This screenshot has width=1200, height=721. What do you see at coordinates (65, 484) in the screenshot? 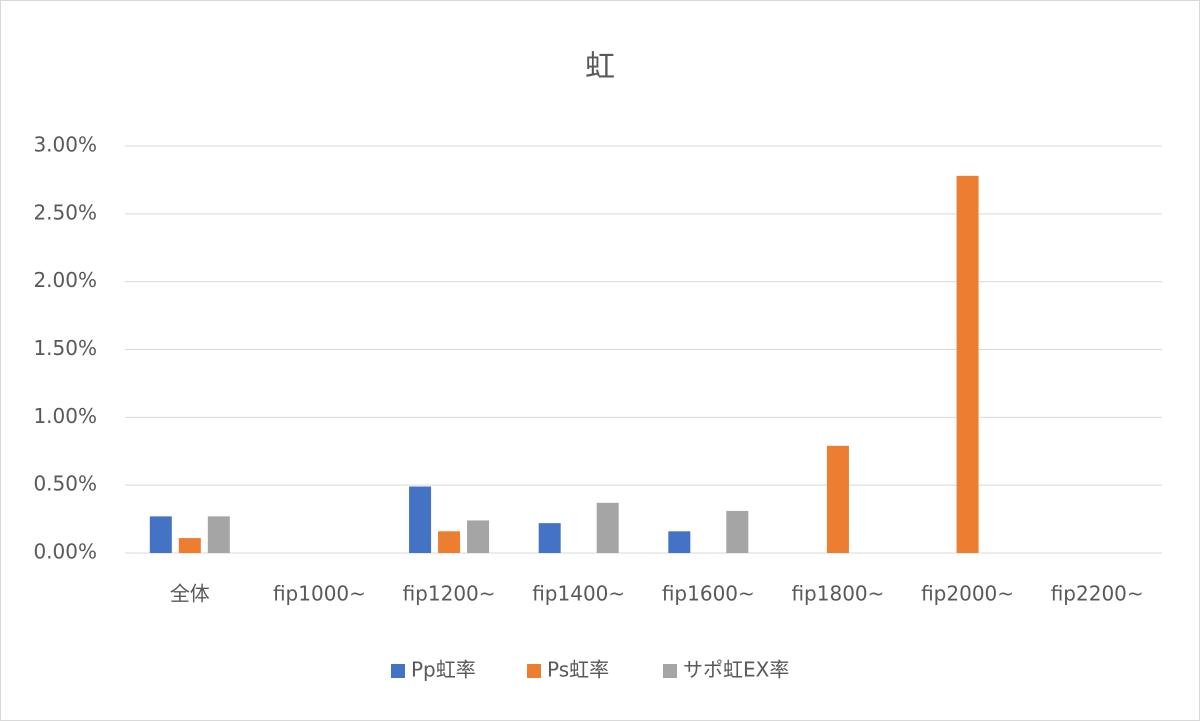
I see `y-tick-label: 0.50%` at bounding box center [65, 484].